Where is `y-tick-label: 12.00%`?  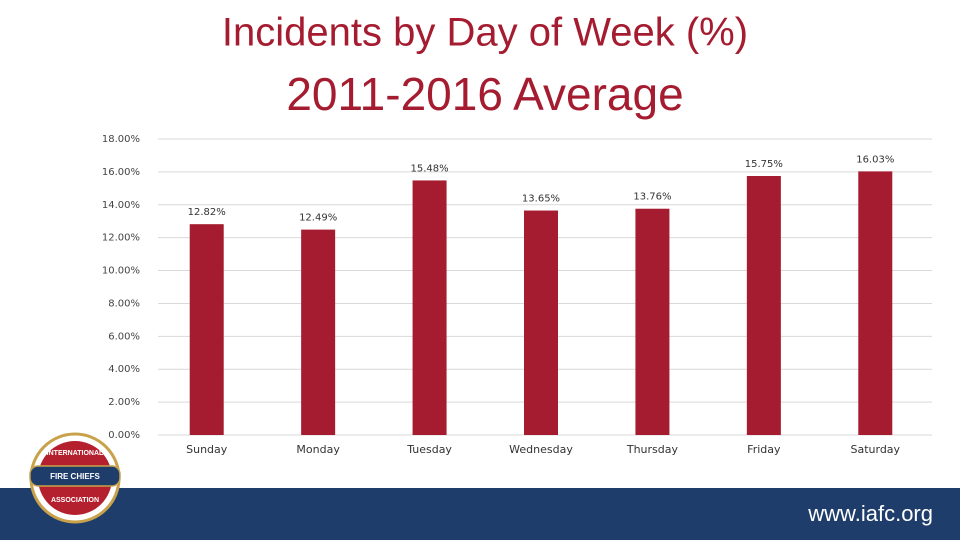 y-tick-label: 12.00% is located at coordinates (121, 238).